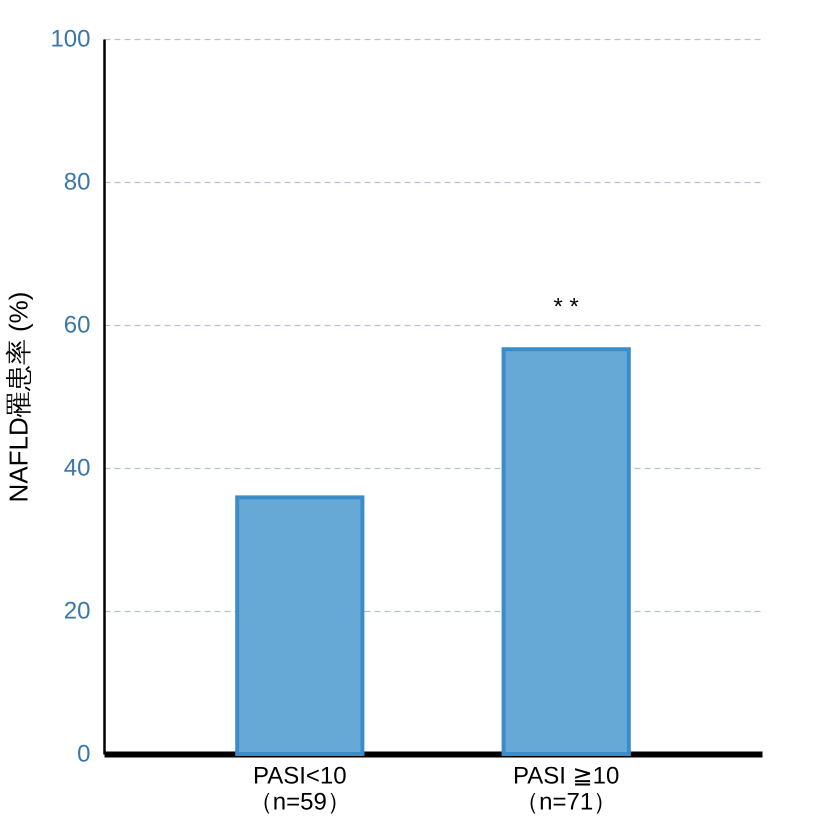 Image resolution: width=819 pixels, height=828 pixels. I want to click on y-tick-label: 40, so click(77, 468).